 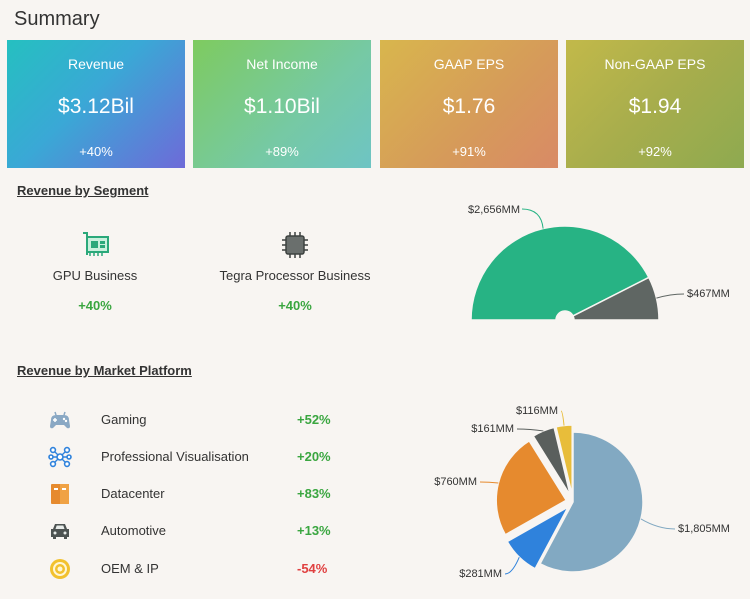 What do you see at coordinates (469, 151) in the screenshot?
I see `card-change: +91%` at bounding box center [469, 151].